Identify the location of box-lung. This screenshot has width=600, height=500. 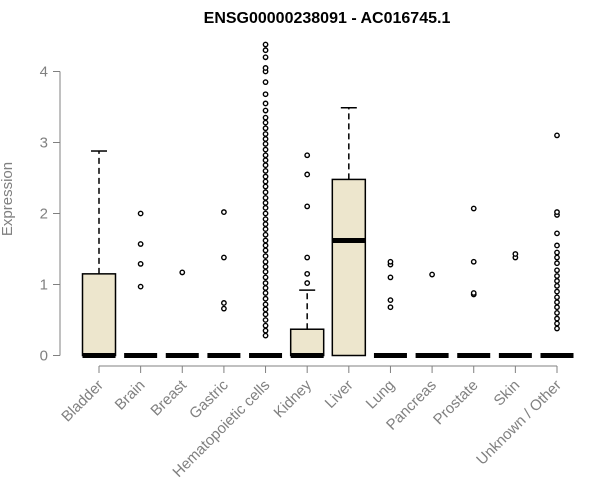
(390, 308).